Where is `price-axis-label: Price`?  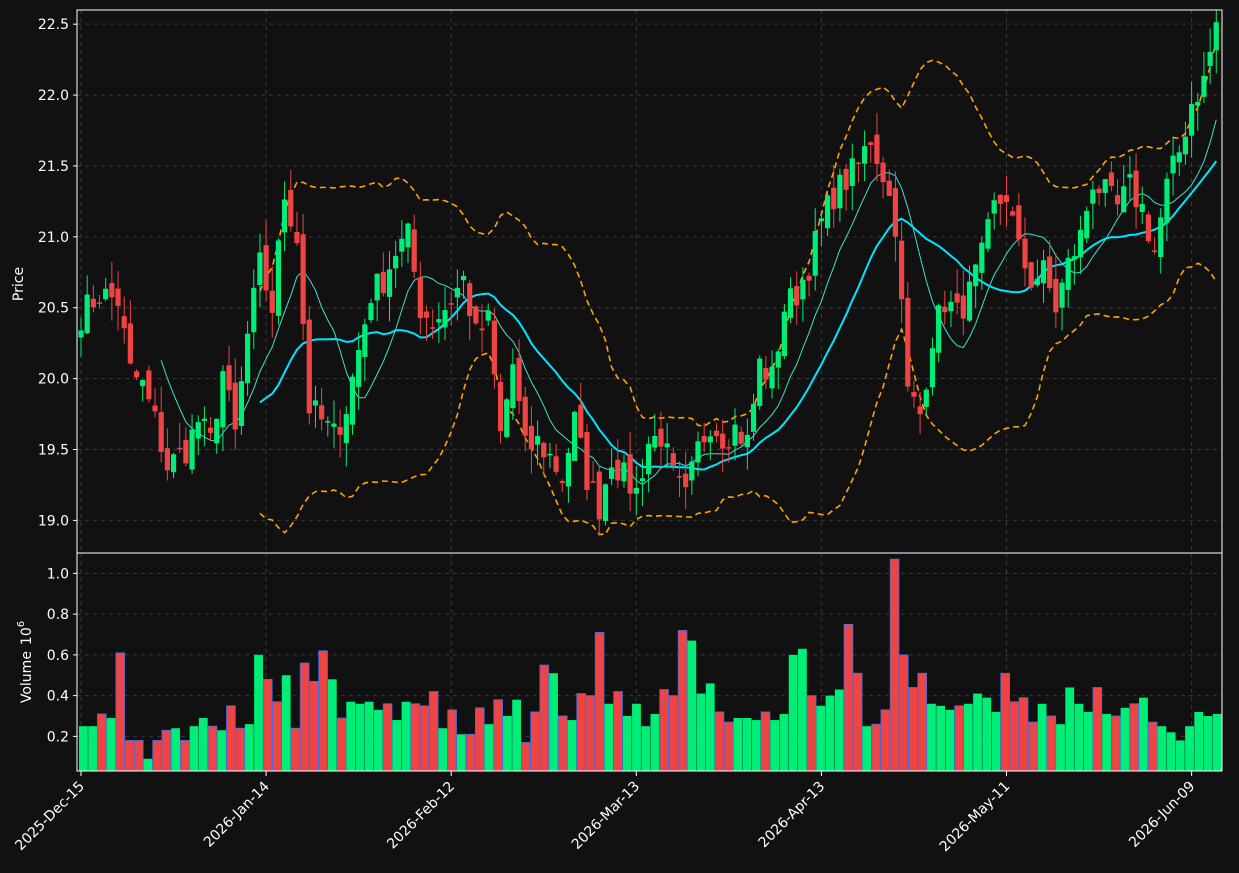
price-axis-label: Price is located at coordinates (19, 284).